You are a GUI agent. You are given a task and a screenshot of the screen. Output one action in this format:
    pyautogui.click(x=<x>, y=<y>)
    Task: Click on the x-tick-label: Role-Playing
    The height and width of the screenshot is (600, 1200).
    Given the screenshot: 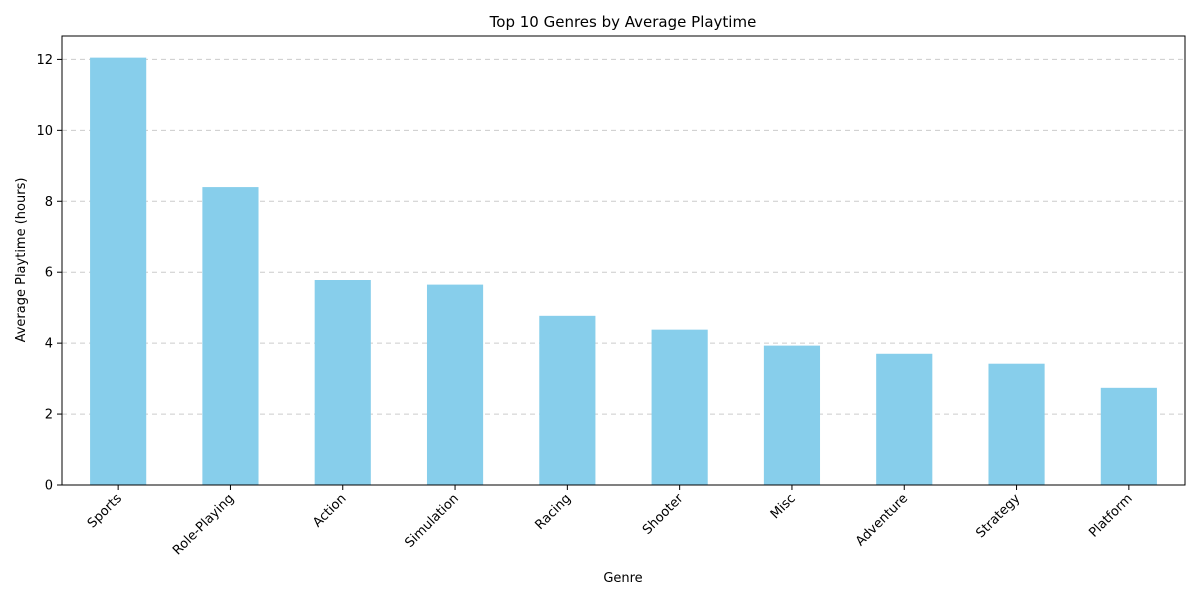 What is the action you would take?
    pyautogui.click(x=203, y=524)
    